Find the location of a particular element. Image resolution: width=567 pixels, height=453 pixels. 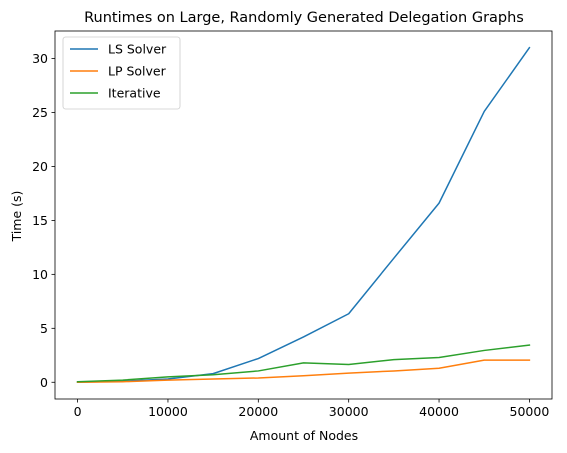

y-axis-label: Time (s) is located at coordinates (16, 217).